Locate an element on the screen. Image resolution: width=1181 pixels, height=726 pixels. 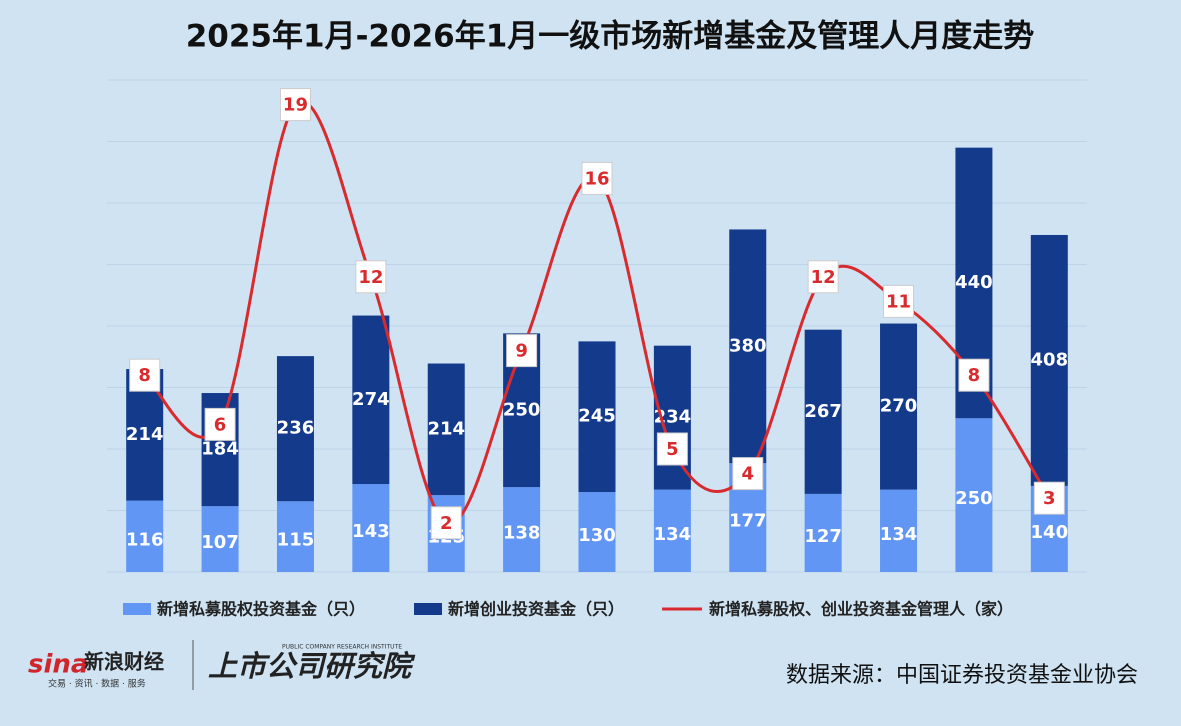
legend-label: 新增创业投资基金（只） is located at coordinates (536, 609).